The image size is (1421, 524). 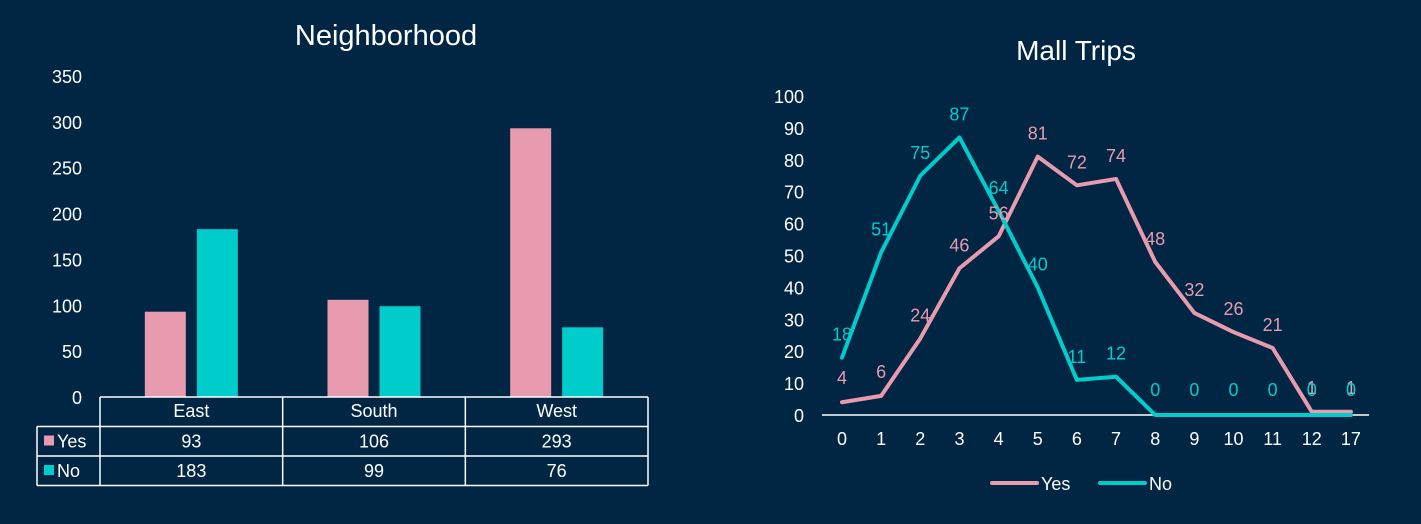 I want to click on data-label-yes: 56, so click(x=999, y=213).